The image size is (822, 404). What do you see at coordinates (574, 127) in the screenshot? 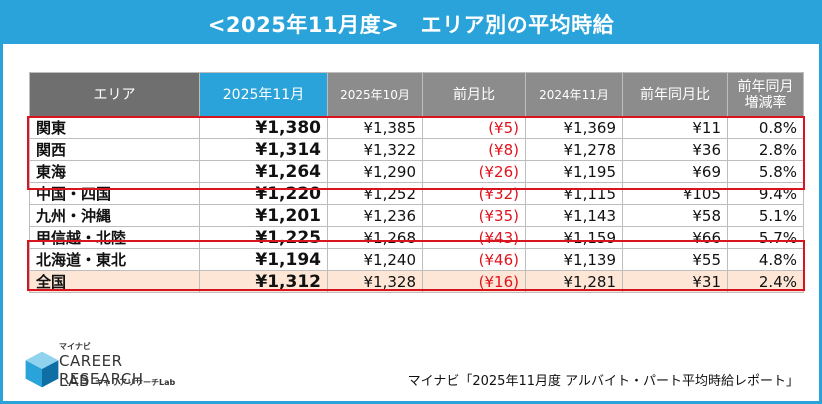
I see `cell-prev-year: ¥1,369` at bounding box center [574, 127].